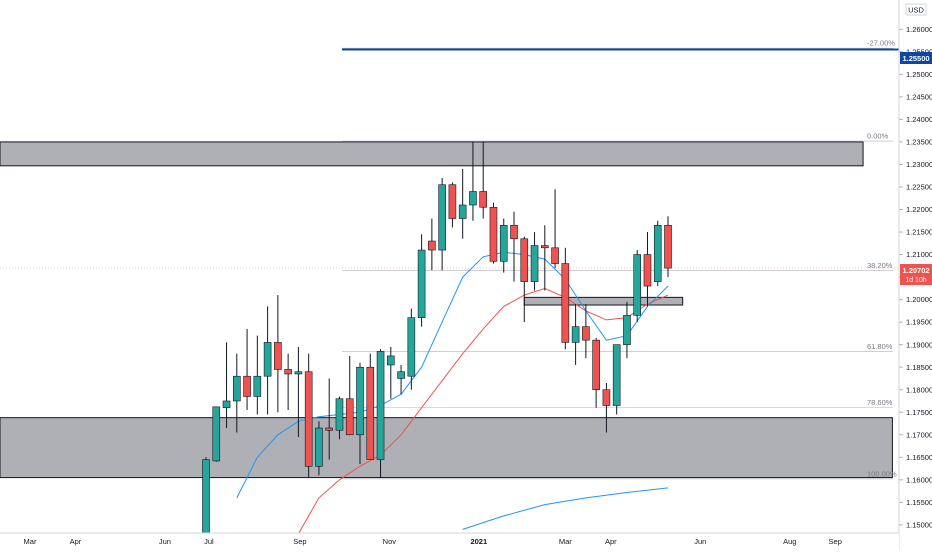 This screenshot has height=555, width=932. What do you see at coordinates (881, 43) in the screenshot?
I see `fib-level-label: -27.00%` at bounding box center [881, 43].